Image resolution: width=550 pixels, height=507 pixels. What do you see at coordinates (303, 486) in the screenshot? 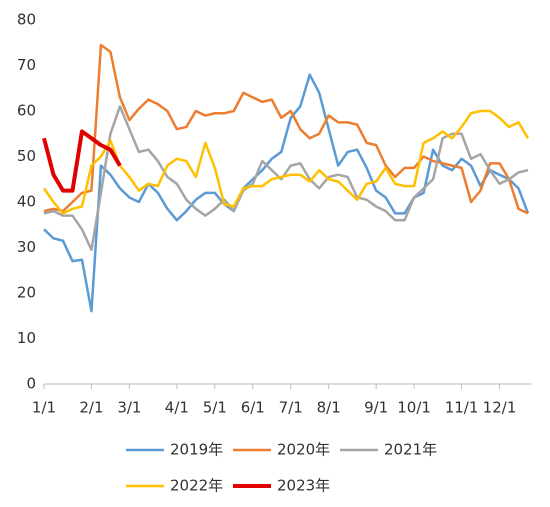
I see `legend-label: 2023年` at bounding box center [303, 486].